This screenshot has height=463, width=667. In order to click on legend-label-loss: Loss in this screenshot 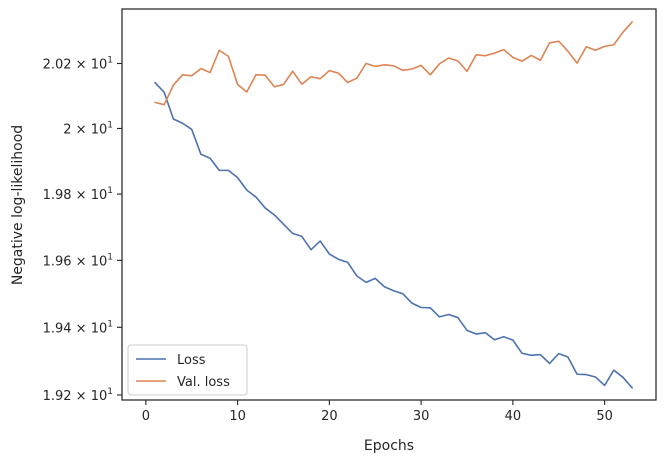, I will do `click(191, 360)`.